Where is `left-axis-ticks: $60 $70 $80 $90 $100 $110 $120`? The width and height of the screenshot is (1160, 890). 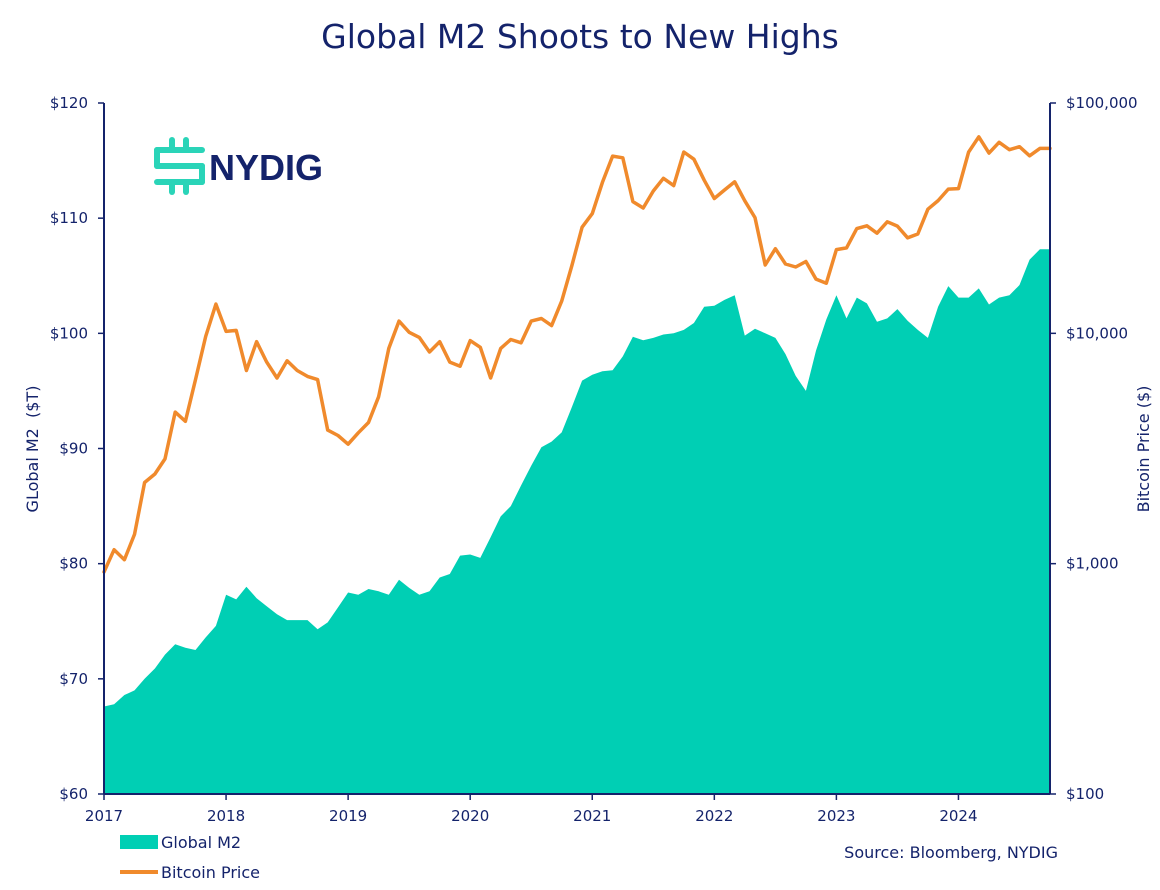
left-axis-ticks: $60 $70 $80 $90 $100 $110 $120 is located at coordinates (77, 448).